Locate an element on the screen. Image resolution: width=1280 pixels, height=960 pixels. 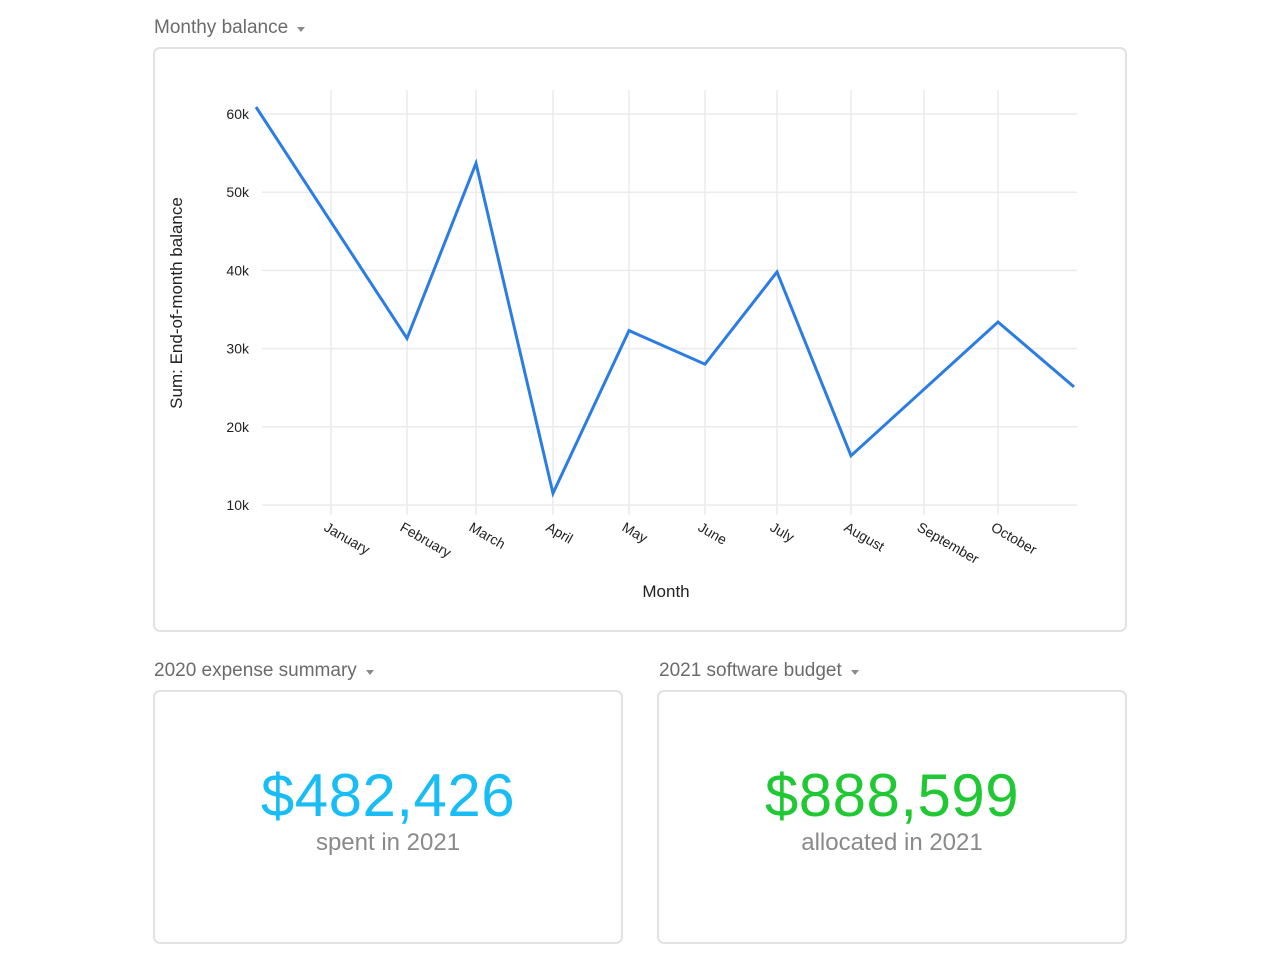
y-tick-label: 60k is located at coordinates (238, 114).